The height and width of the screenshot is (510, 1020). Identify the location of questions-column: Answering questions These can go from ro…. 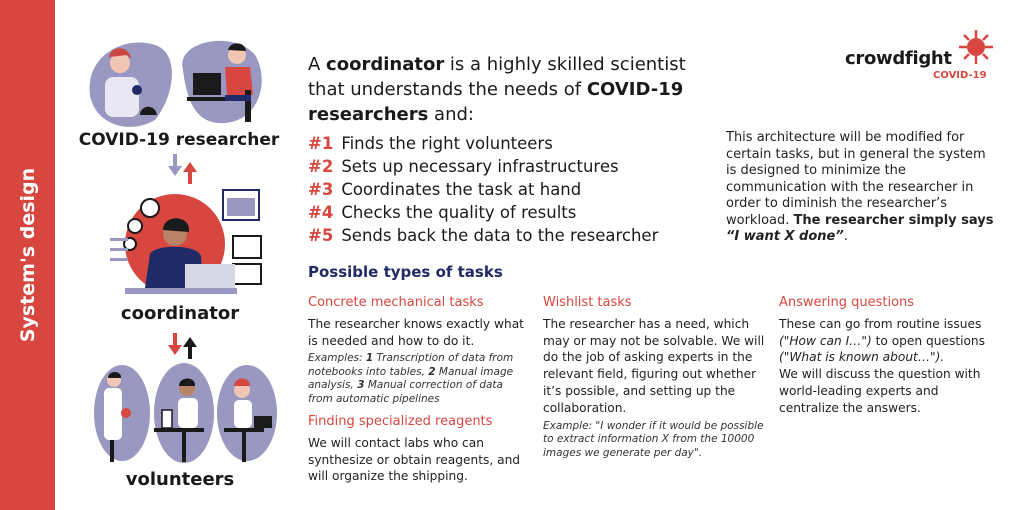
(886, 356).